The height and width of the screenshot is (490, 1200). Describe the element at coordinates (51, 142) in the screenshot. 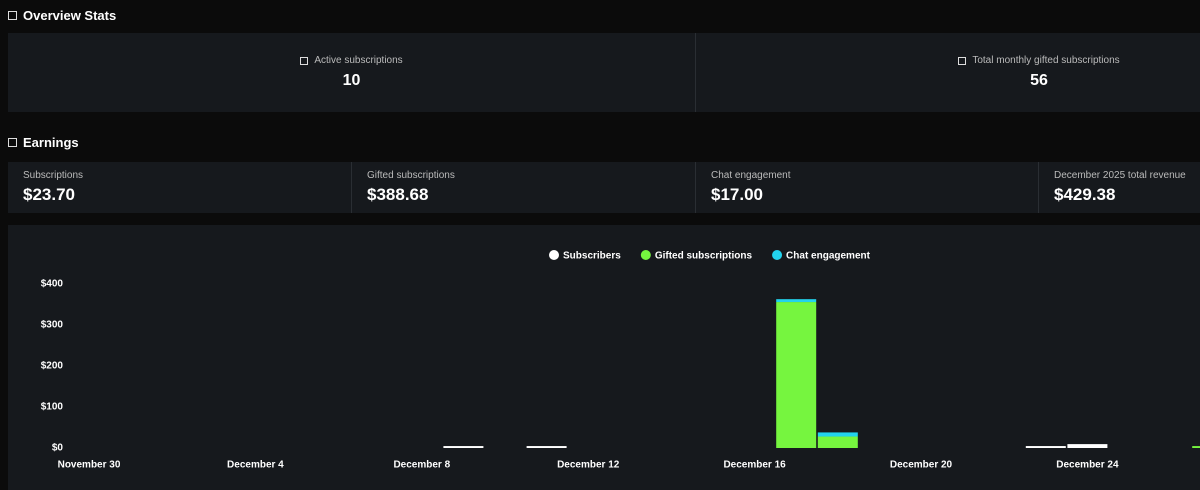

I see `section-title: Earnings` at that location.